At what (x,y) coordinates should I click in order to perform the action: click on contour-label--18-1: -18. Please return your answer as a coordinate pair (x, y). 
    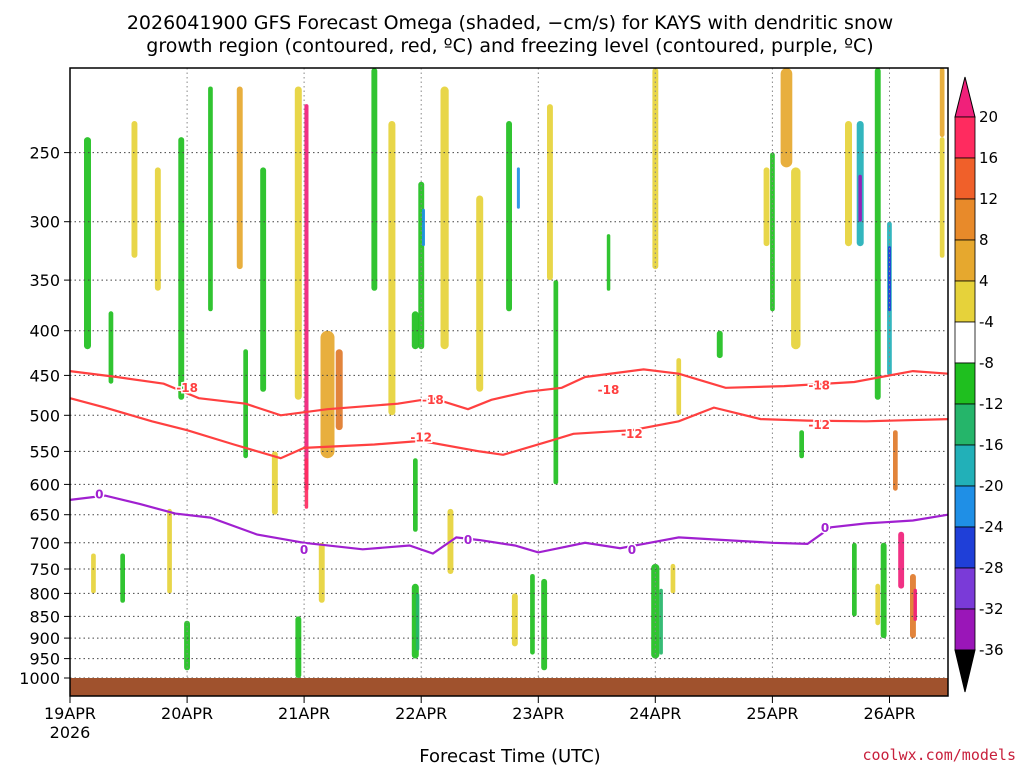
    Looking at the image, I should click on (433, 400).